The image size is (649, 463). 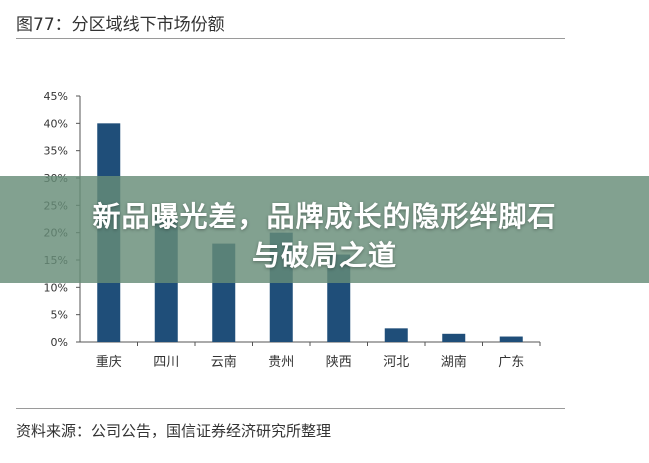 What do you see at coordinates (120, 25) in the screenshot?
I see `figure-title: 图77：分区域线下市场份额` at bounding box center [120, 25].